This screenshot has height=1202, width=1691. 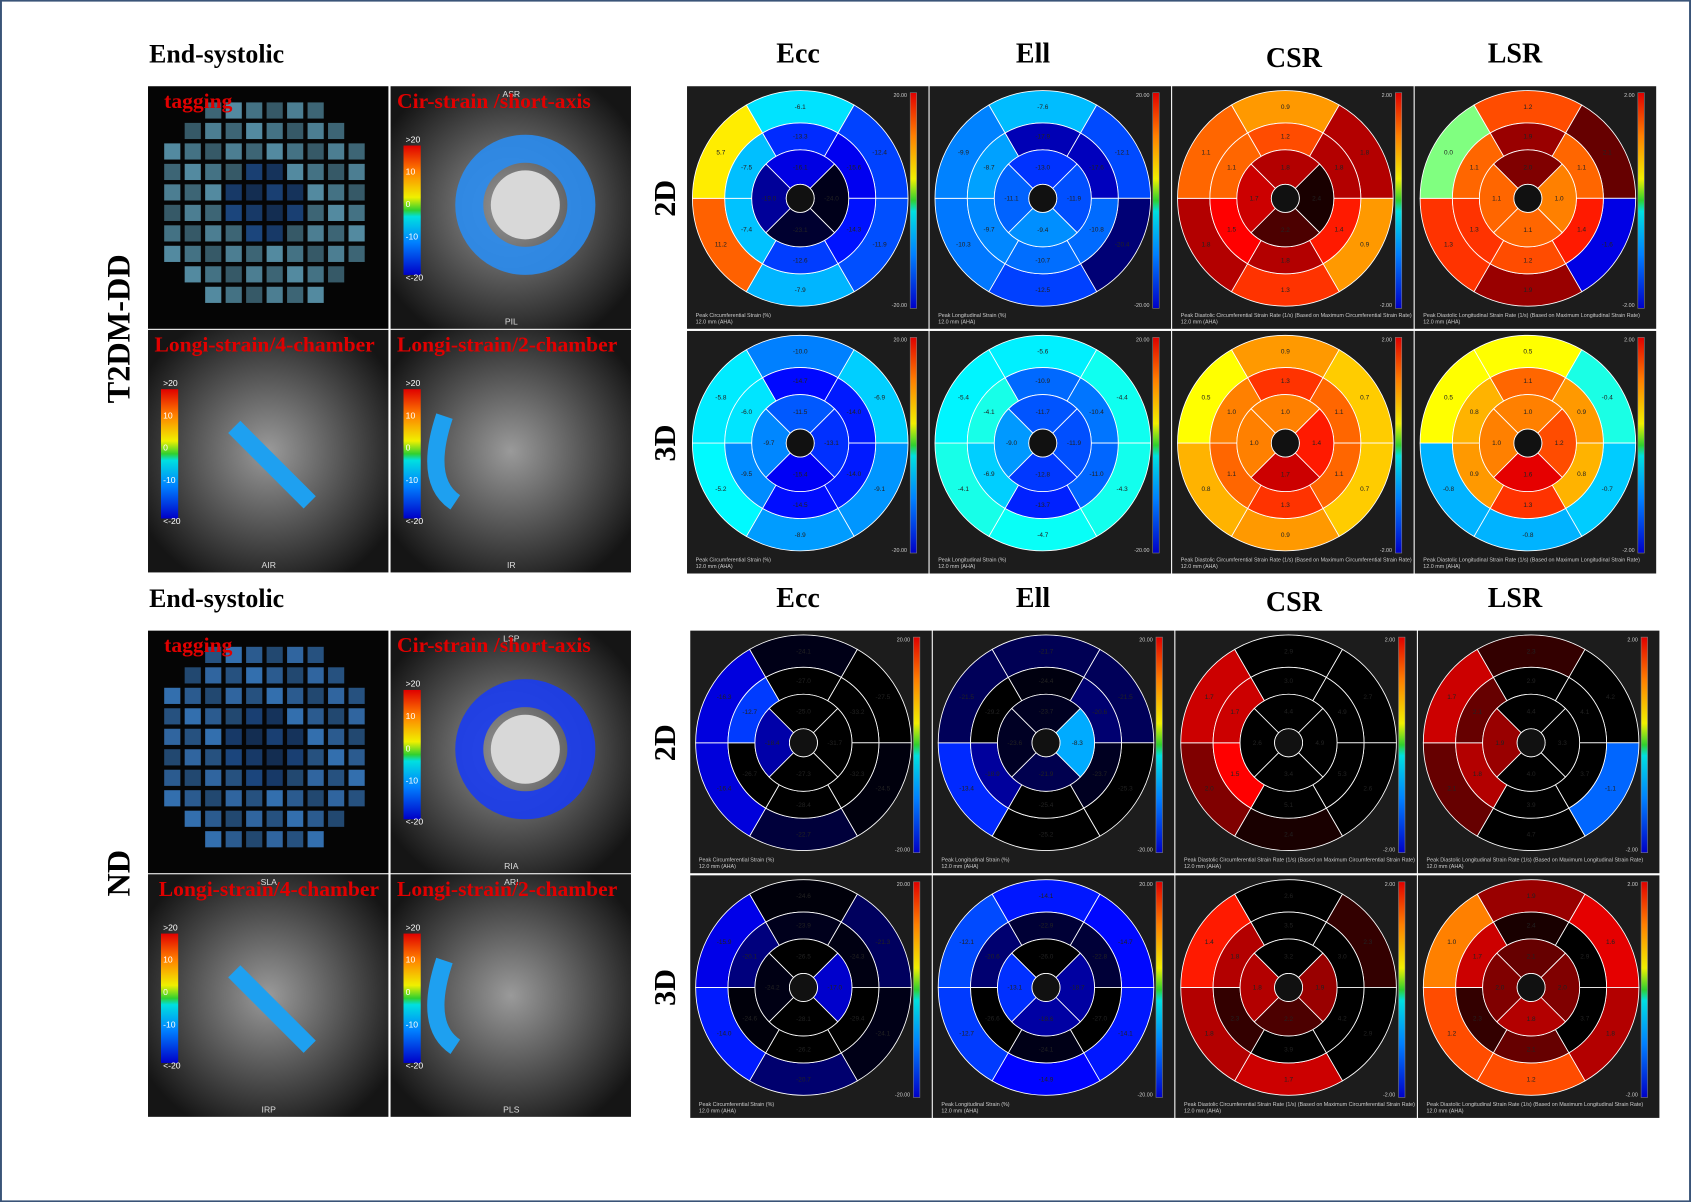 I want to click on mri-image: >20 10 0 -10 <-20 ASR PIL, so click(x=510, y=207).